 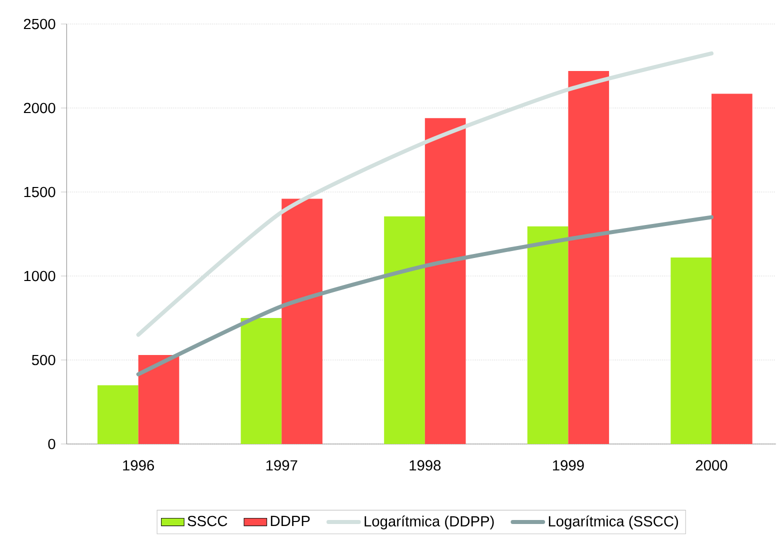 What do you see at coordinates (138, 465) in the screenshot?
I see `x-tick-label: 1996` at bounding box center [138, 465].